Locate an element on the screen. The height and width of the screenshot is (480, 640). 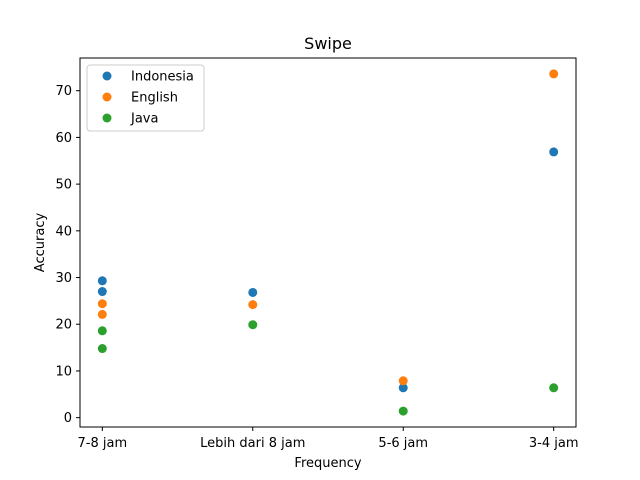
chart-title: Swipe is located at coordinates (328, 43).